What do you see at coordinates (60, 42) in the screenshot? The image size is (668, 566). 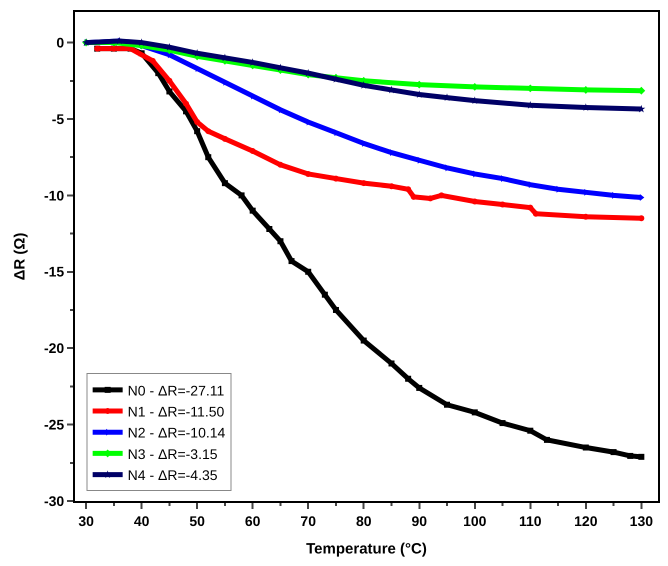 I see `y-tick-label: 0` at bounding box center [60, 42].